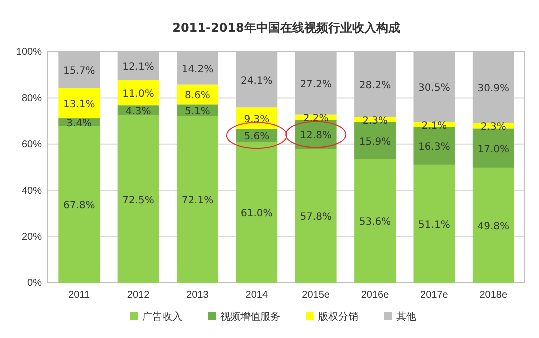  I want to click on data-label: 61.0%, so click(257, 214).